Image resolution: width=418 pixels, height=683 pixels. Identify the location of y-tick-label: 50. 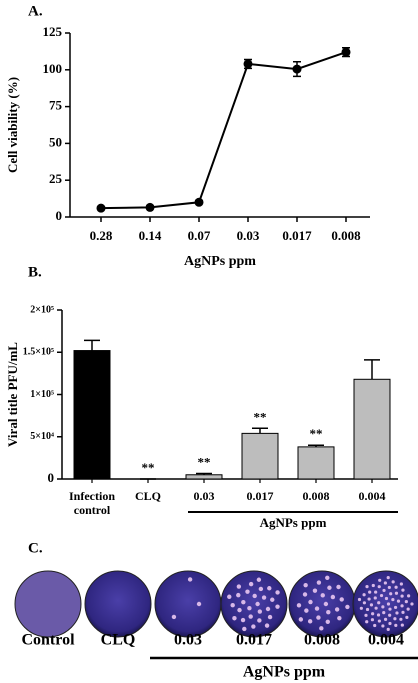
(55, 141).